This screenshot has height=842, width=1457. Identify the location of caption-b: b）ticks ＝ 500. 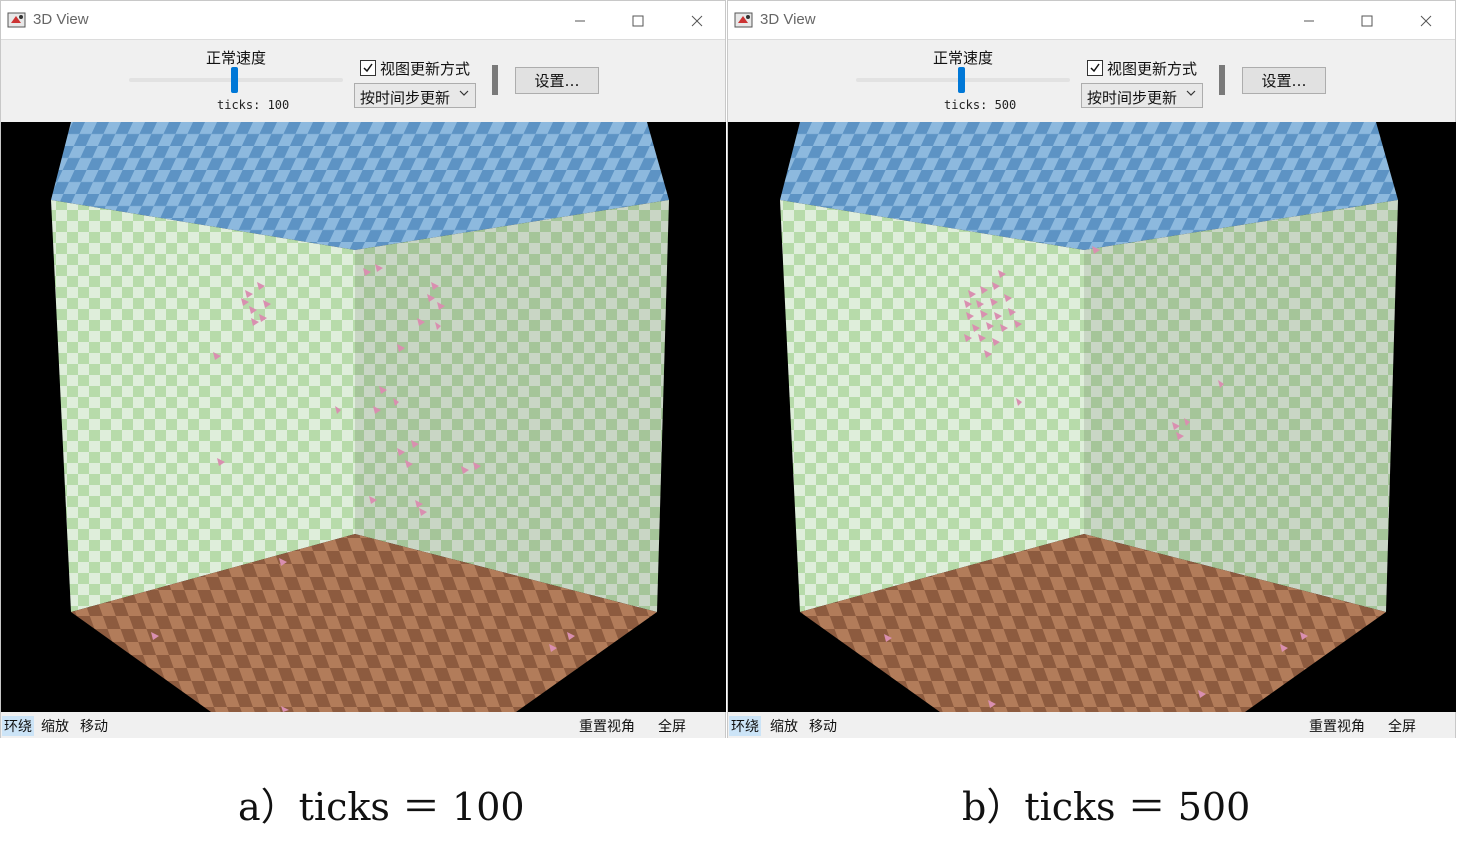
(1106, 807).